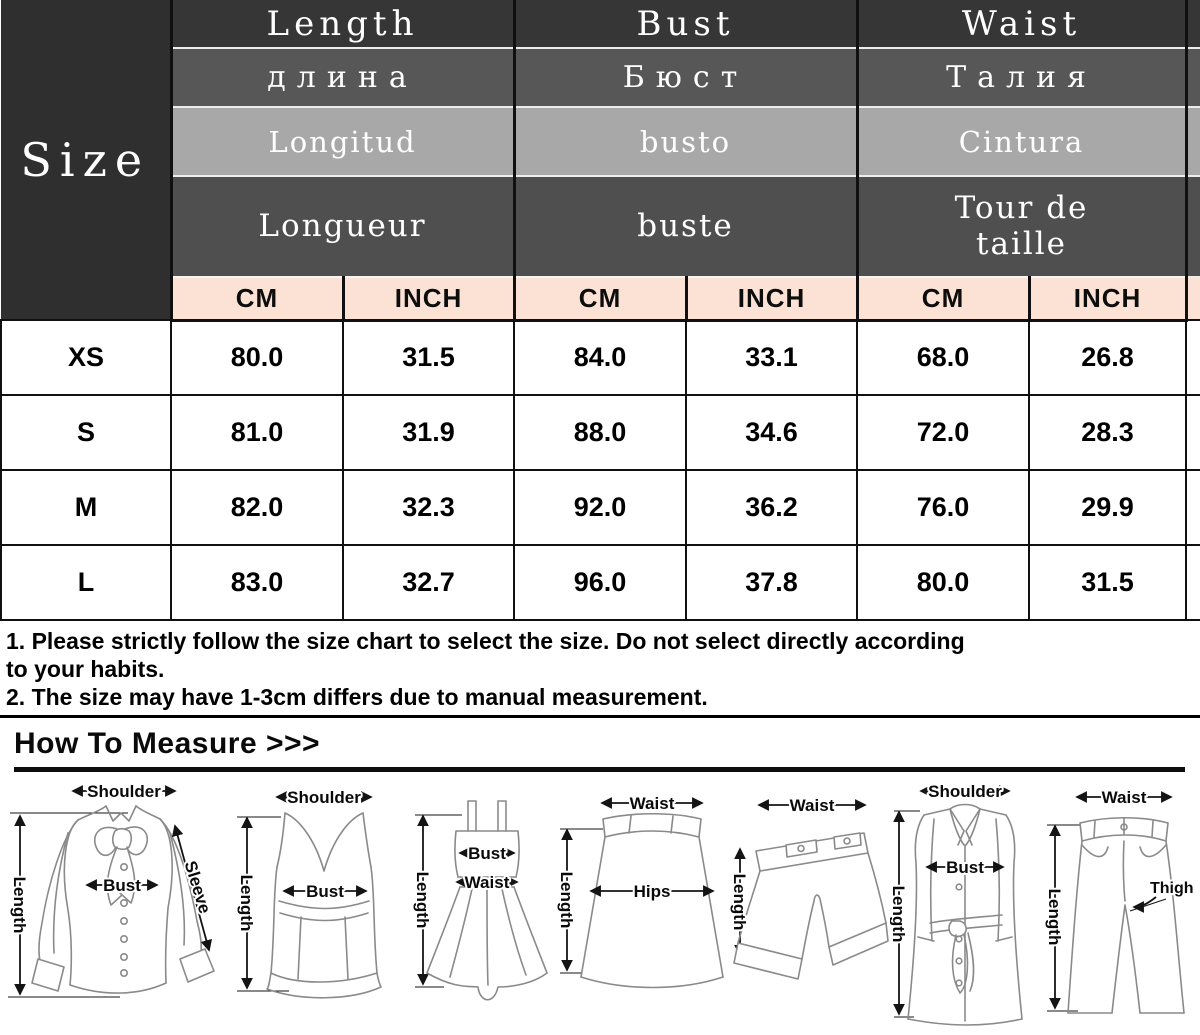 The height and width of the screenshot is (1035, 1200). What do you see at coordinates (652, 803) in the screenshot?
I see `skirt-waist-label: Waist` at bounding box center [652, 803].